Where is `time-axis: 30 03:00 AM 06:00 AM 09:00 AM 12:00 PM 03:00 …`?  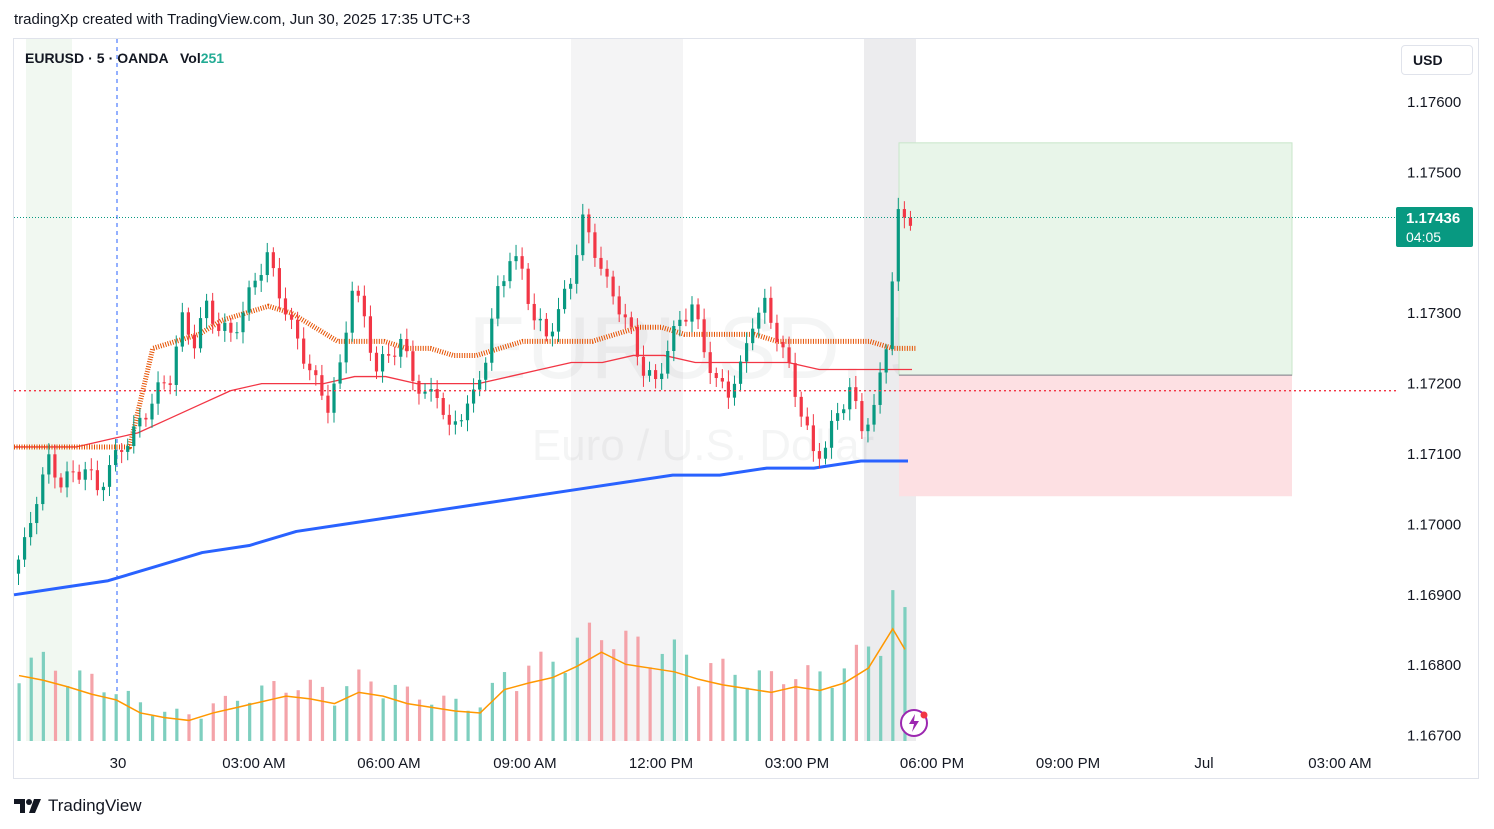
time-axis: 30 03:00 AM 06:00 AM 09:00 AM 12:00 PM 03:00 … is located at coordinates (741, 763).